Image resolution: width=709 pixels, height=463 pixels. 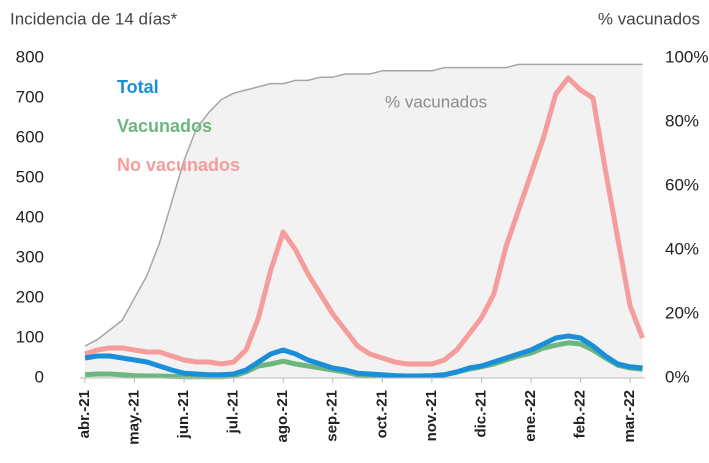 What do you see at coordinates (431, 415) in the screenshot?
I see `x-tick-label: nov.-21` at bounding box center [431, 415].